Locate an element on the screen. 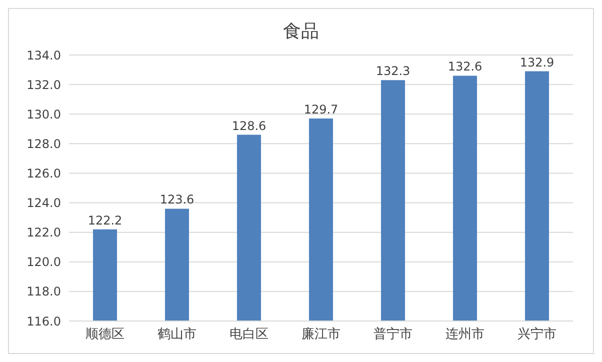 This screenshot has width=602, height=362. x-tick-label: 电白区 is located at coordinates (249, 334).